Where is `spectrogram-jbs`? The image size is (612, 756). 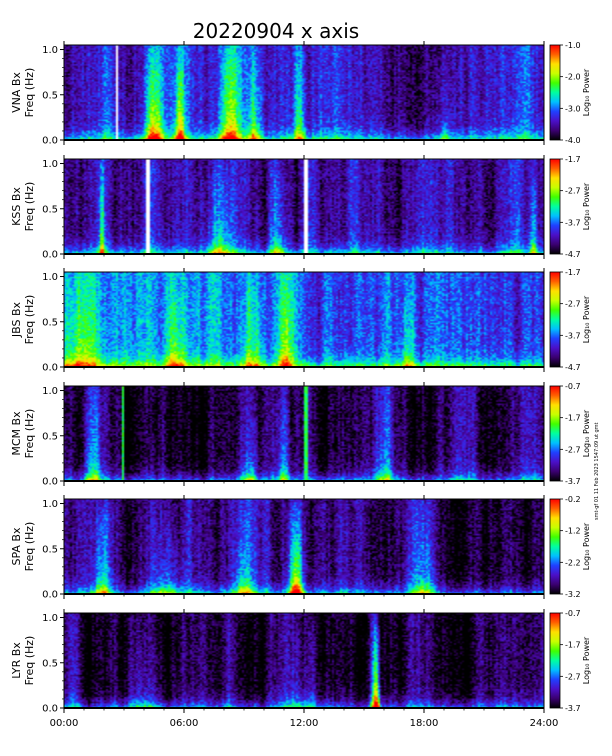 spectrogram-jbs is located at coordinates (304, 319).